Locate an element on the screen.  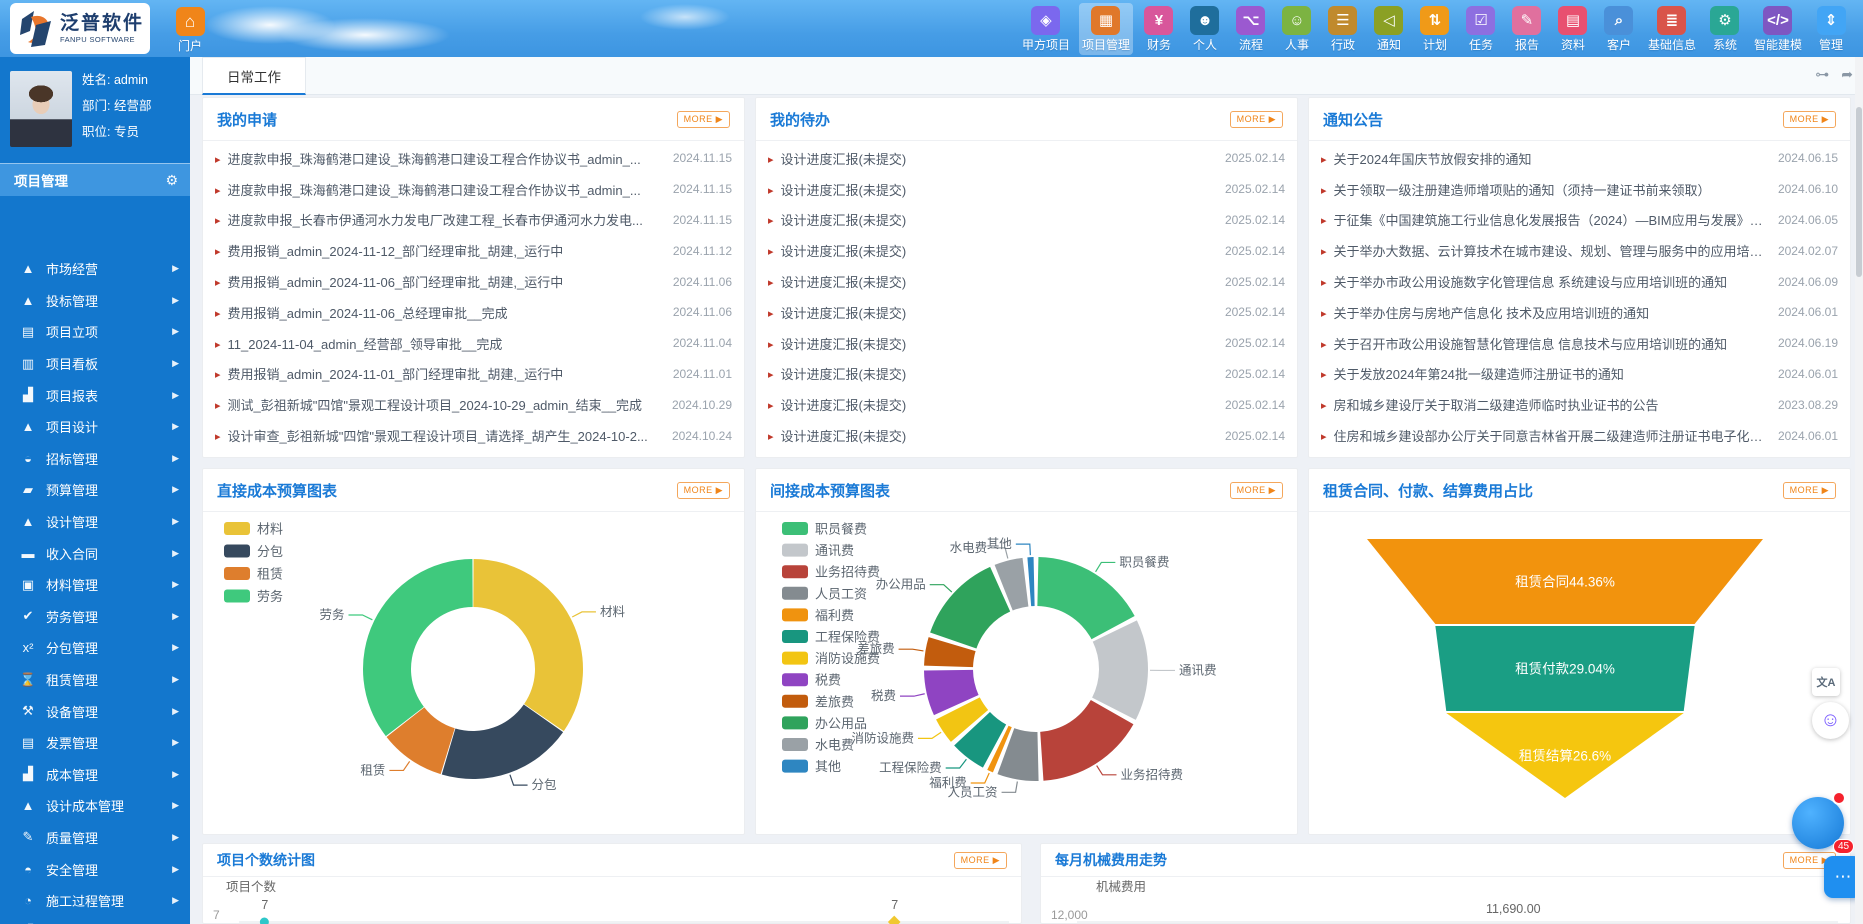
top-nav-item: ◁ 通知 is located at coordinates (1389, 29).